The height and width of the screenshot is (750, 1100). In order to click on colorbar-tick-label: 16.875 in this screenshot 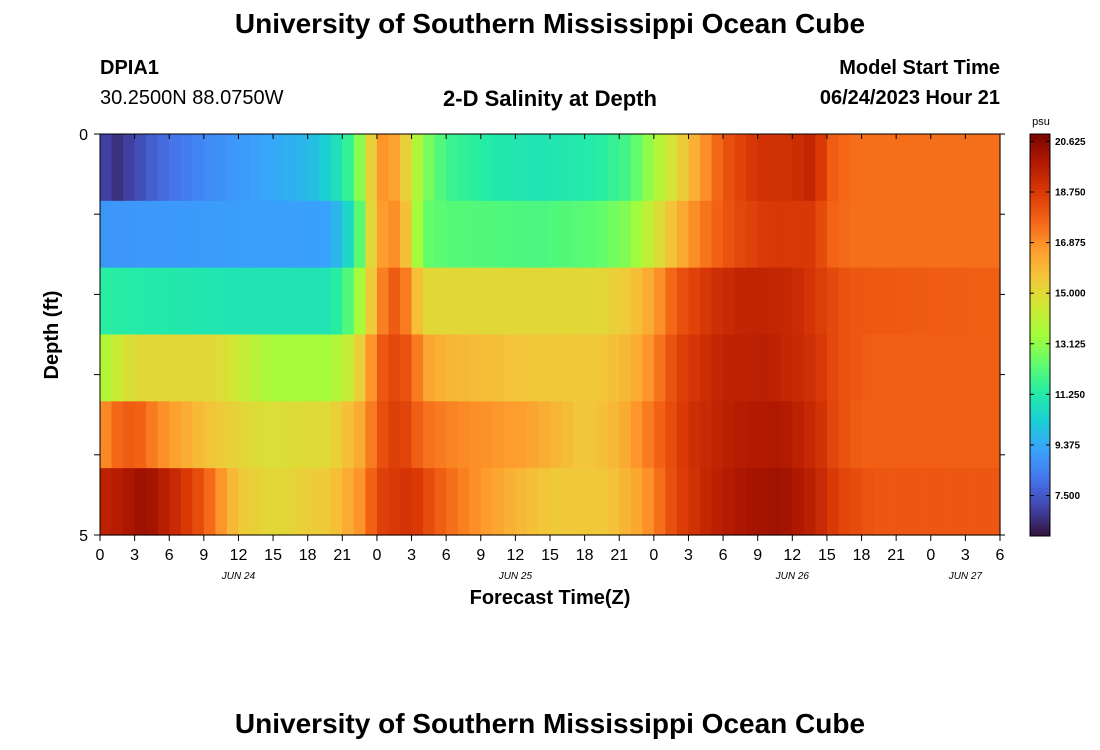, I will do `click(1070, 243)`.